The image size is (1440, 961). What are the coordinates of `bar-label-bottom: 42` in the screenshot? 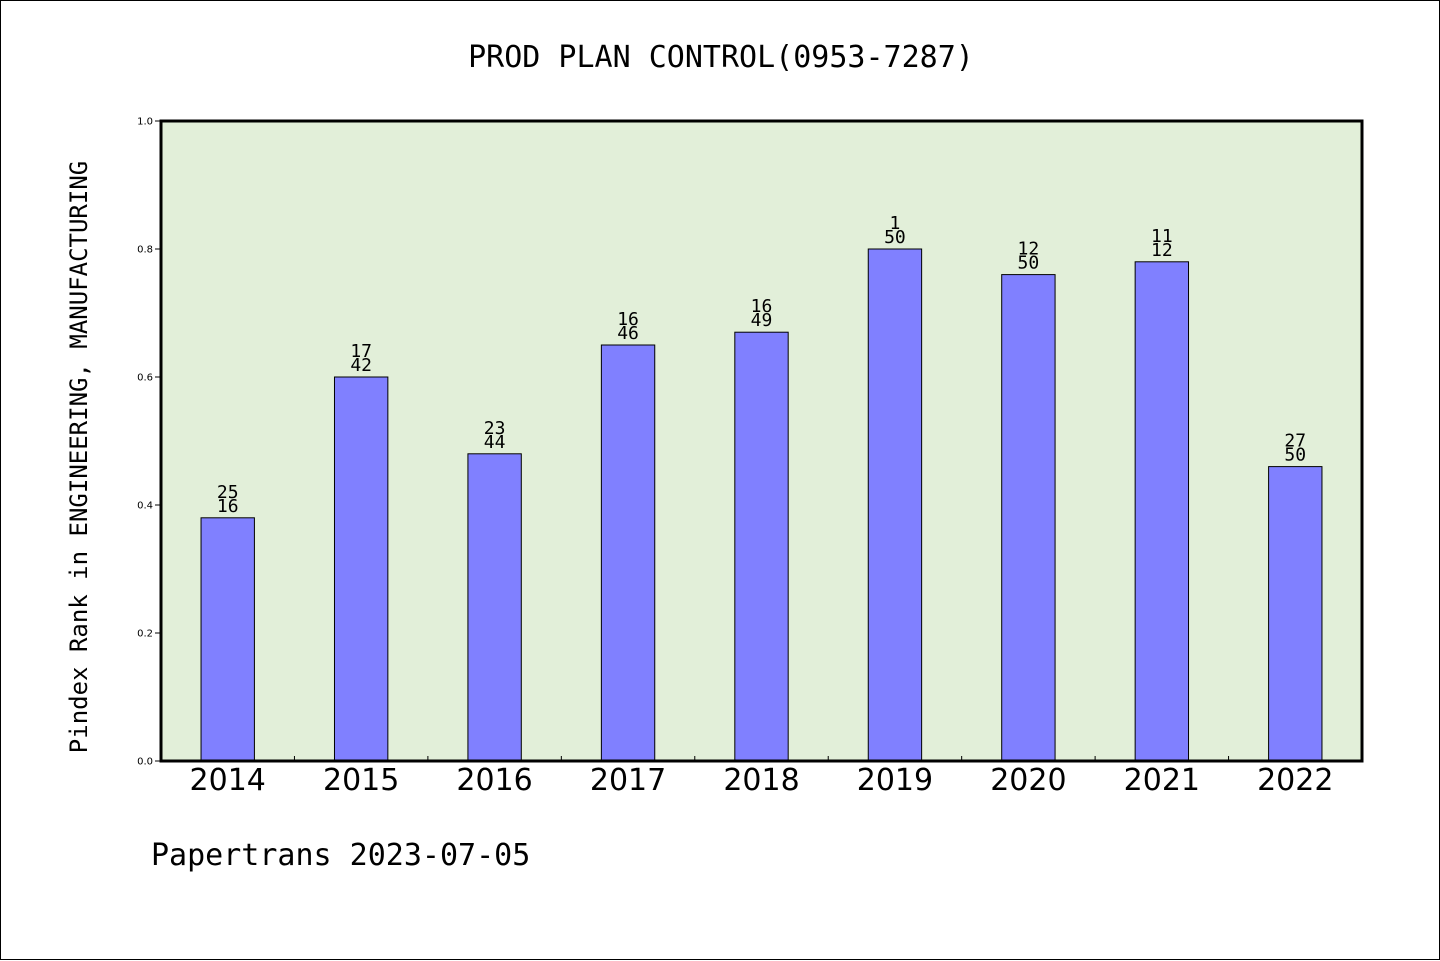 It's located at (361, 365).